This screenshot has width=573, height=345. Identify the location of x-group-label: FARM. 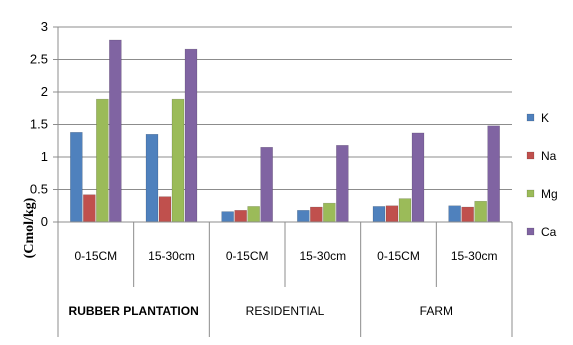
(436, 311).